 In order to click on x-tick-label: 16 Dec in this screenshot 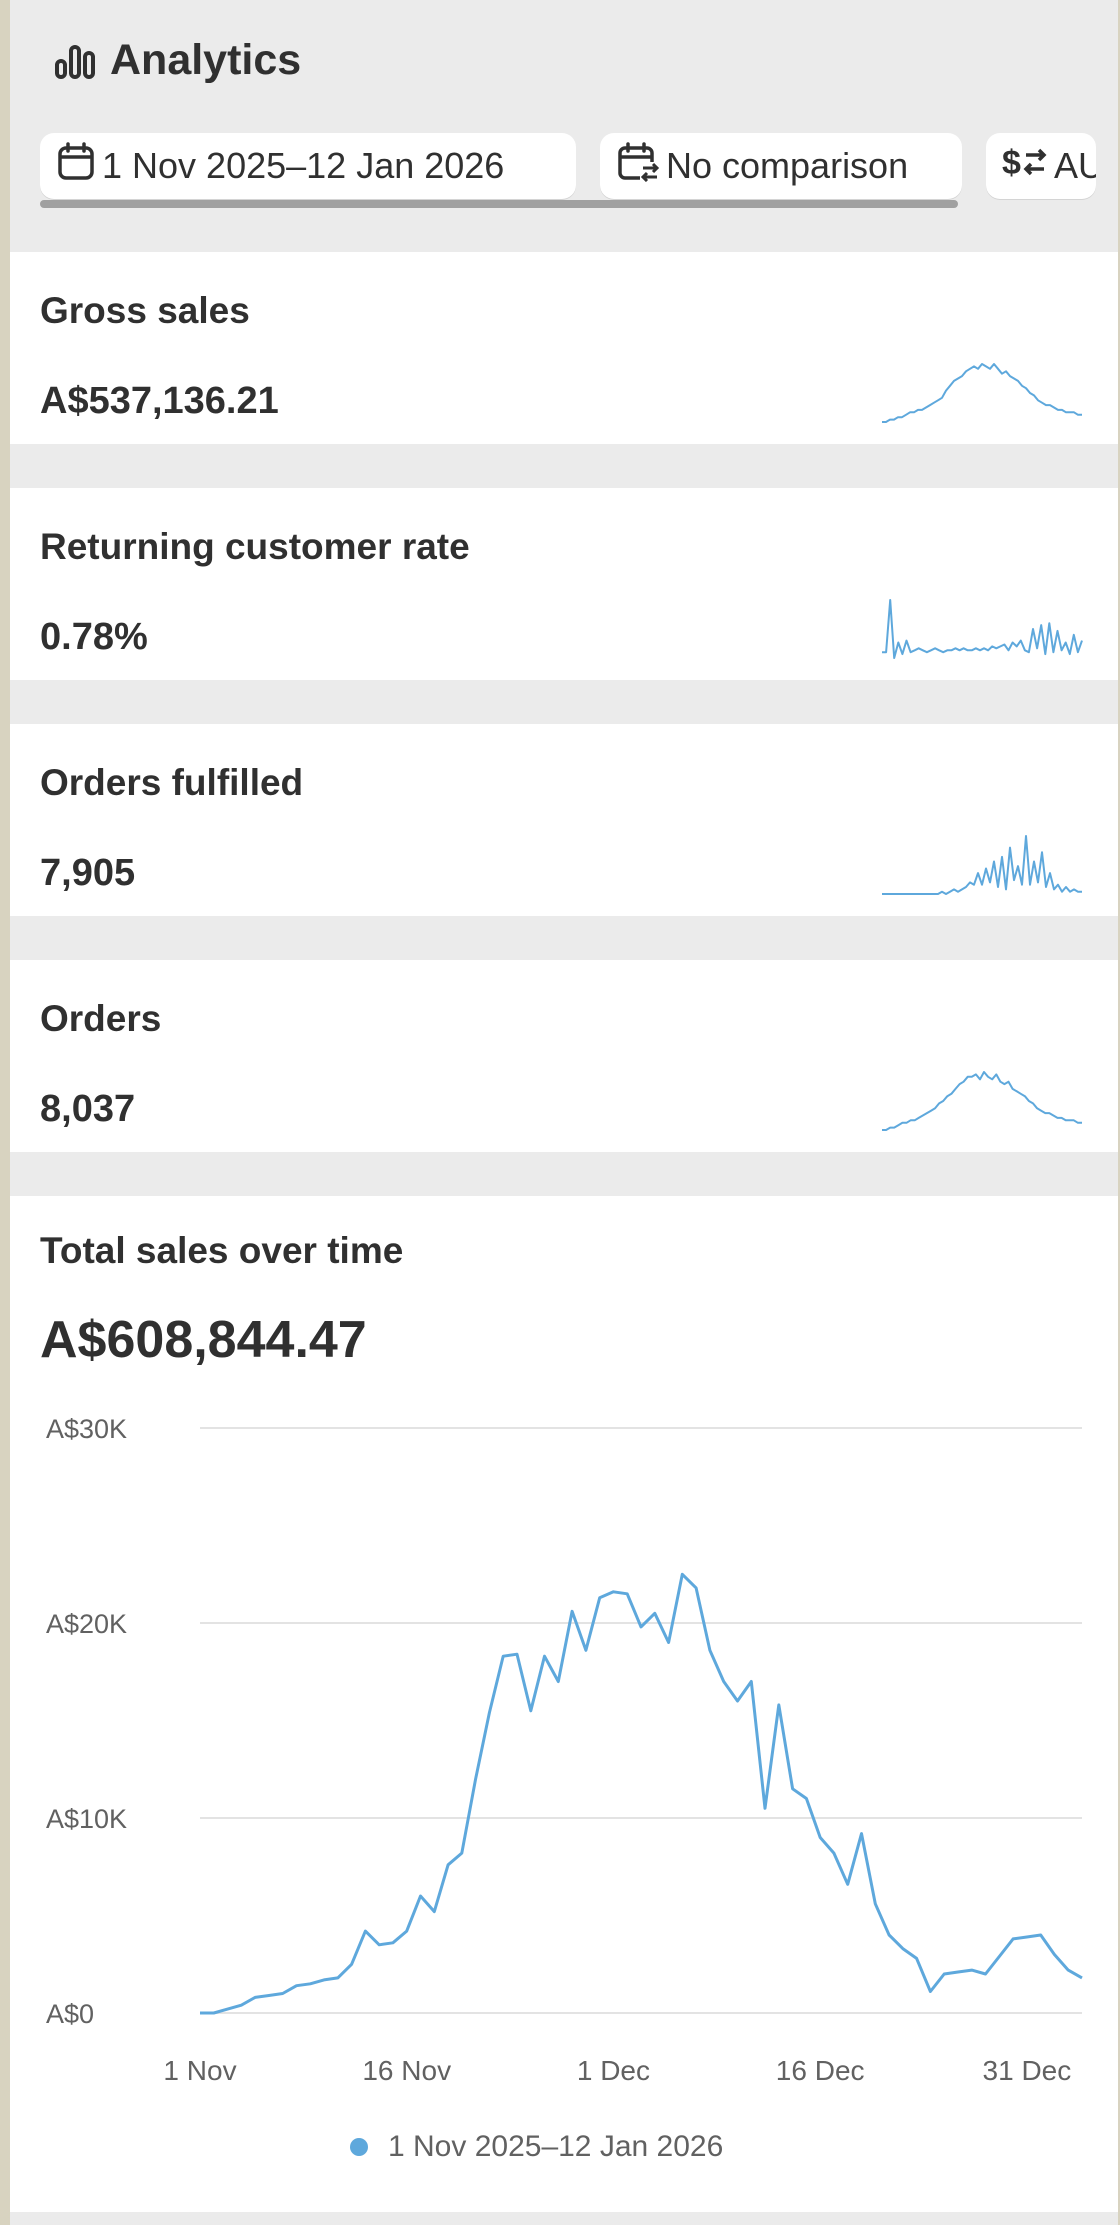, I will do `click(820, 2070)`.